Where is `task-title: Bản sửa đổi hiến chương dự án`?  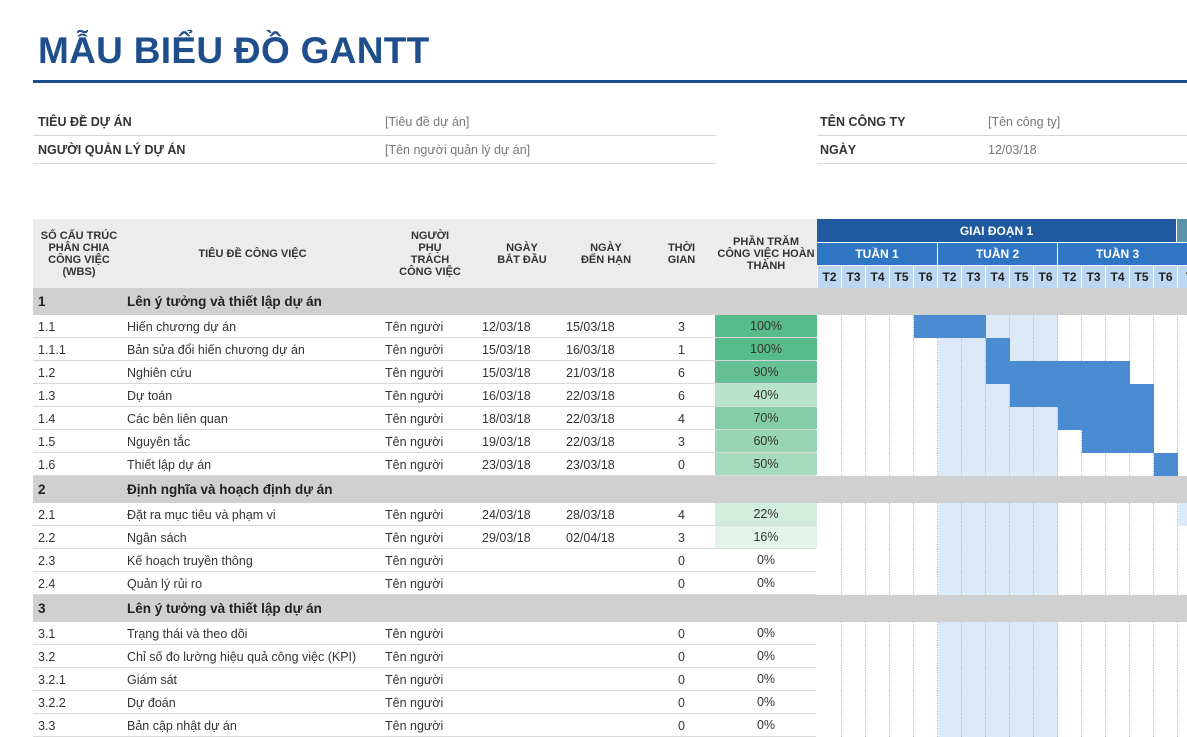
task-title: Bản sửa đổi hiến chương dự án is located at coordinates (216, 349).